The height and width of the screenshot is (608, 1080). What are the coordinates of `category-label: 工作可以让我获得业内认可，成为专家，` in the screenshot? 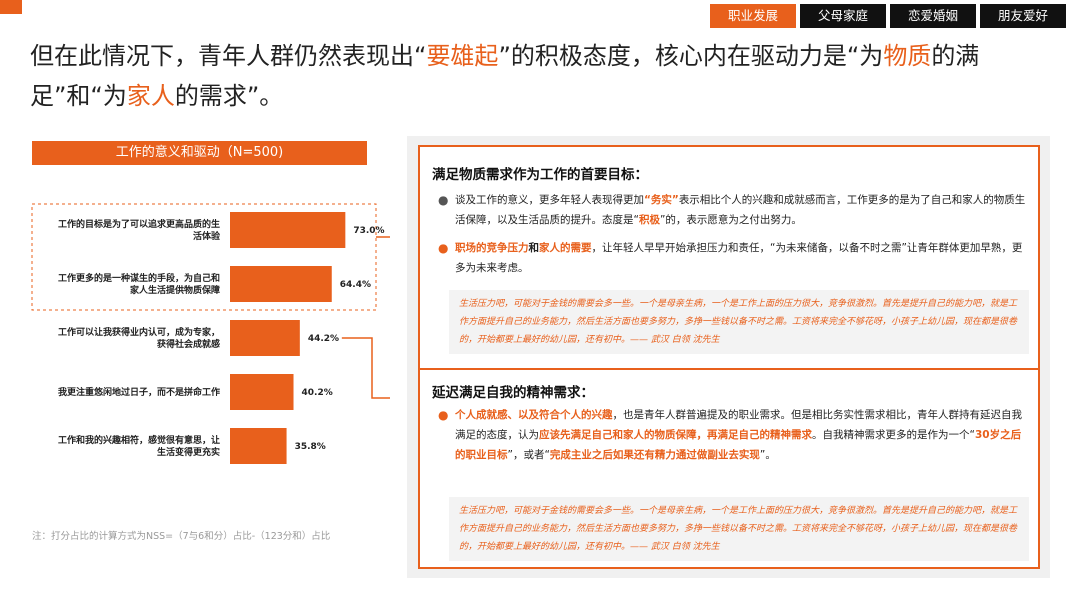 It's located at (139, 332).